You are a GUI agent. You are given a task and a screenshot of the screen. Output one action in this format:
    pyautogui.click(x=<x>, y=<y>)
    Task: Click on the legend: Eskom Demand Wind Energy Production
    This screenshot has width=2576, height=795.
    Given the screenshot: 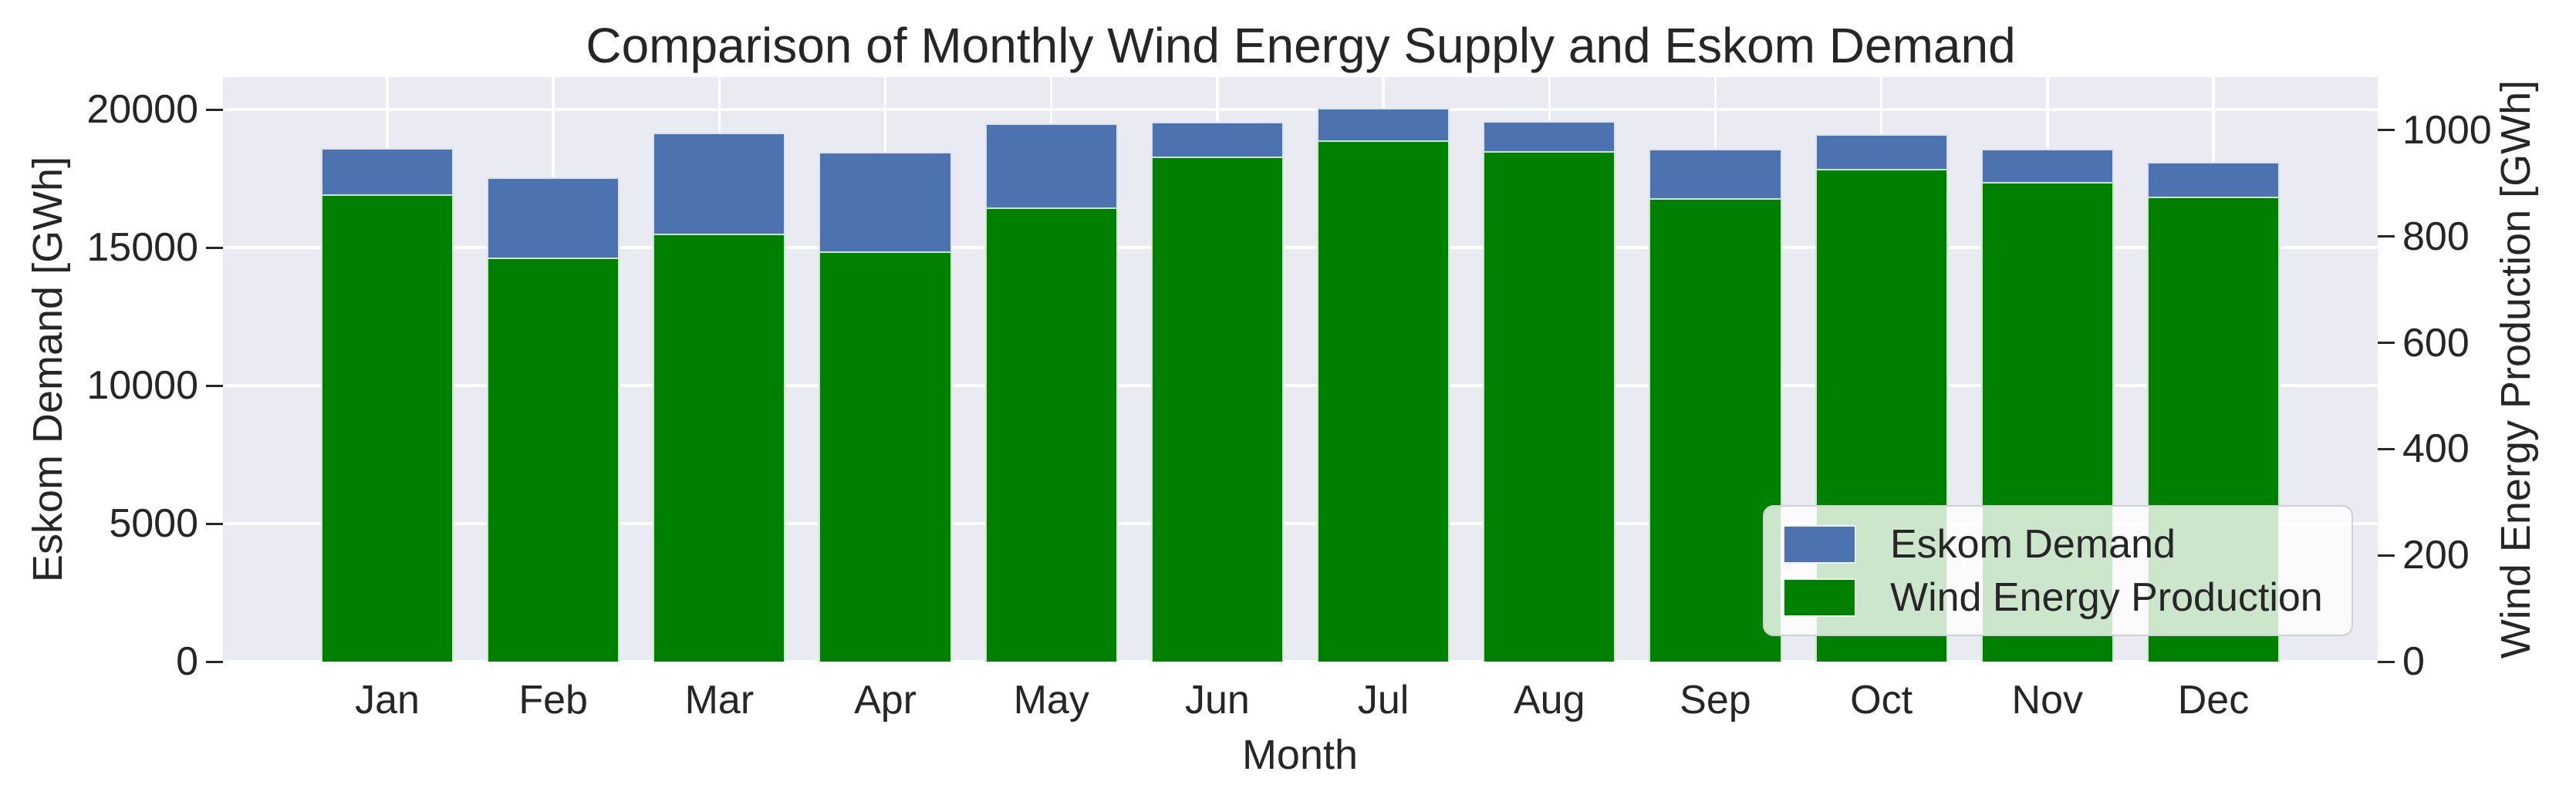 What is the action you would take?
    pyautogui.click(x=2058, y=570)
    